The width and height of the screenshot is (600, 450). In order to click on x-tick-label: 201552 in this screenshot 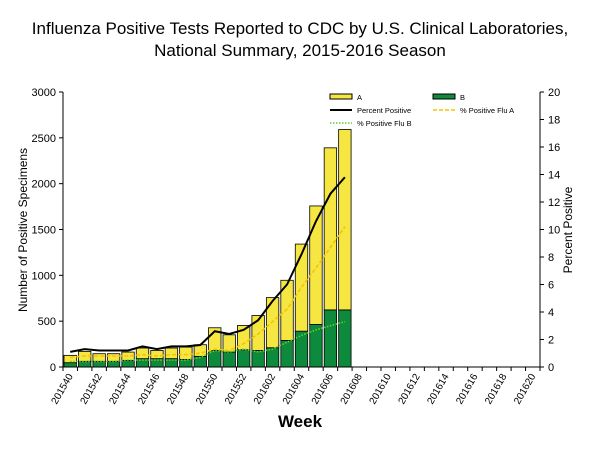, I will do `click(236, 389)`.